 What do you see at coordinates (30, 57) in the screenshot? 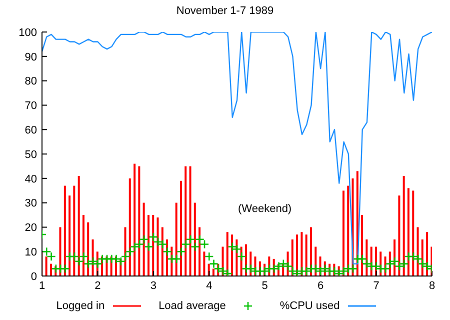
I see `y-tick-label: 90` at bounding box center [30, 57].